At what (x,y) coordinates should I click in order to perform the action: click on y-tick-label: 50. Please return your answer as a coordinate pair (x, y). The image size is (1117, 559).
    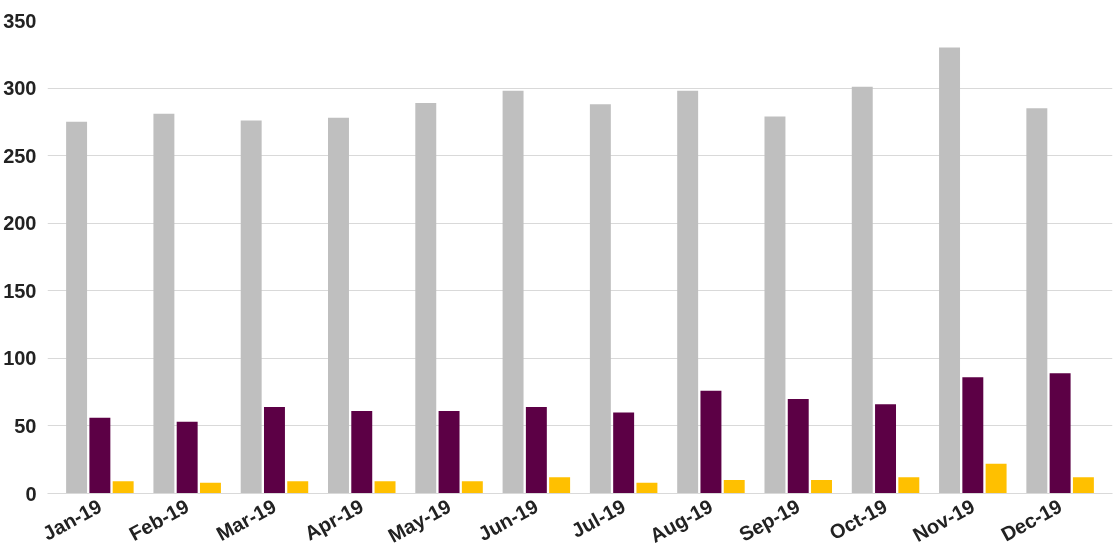
    Looking at the image, I should click on (25, 425).